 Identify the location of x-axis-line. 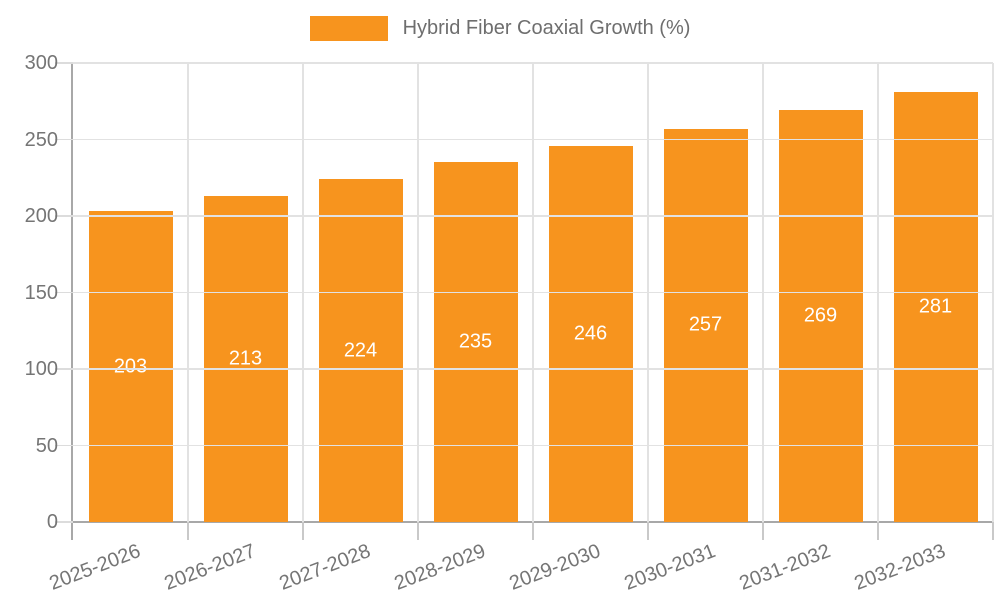
(532, 522).